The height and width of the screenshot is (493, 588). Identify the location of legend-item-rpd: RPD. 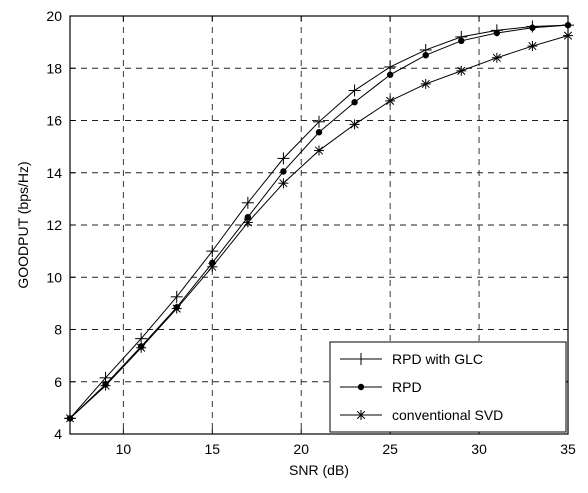
(381, 387).